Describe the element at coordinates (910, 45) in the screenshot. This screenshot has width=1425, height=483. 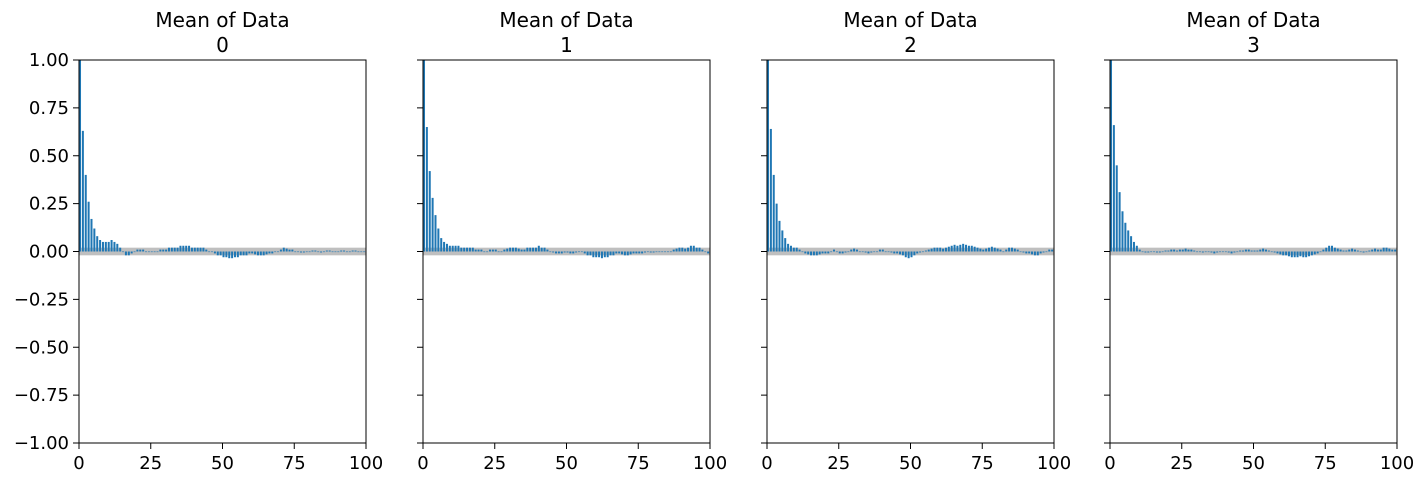
I see `subplot-subtitle: 2` at that location.